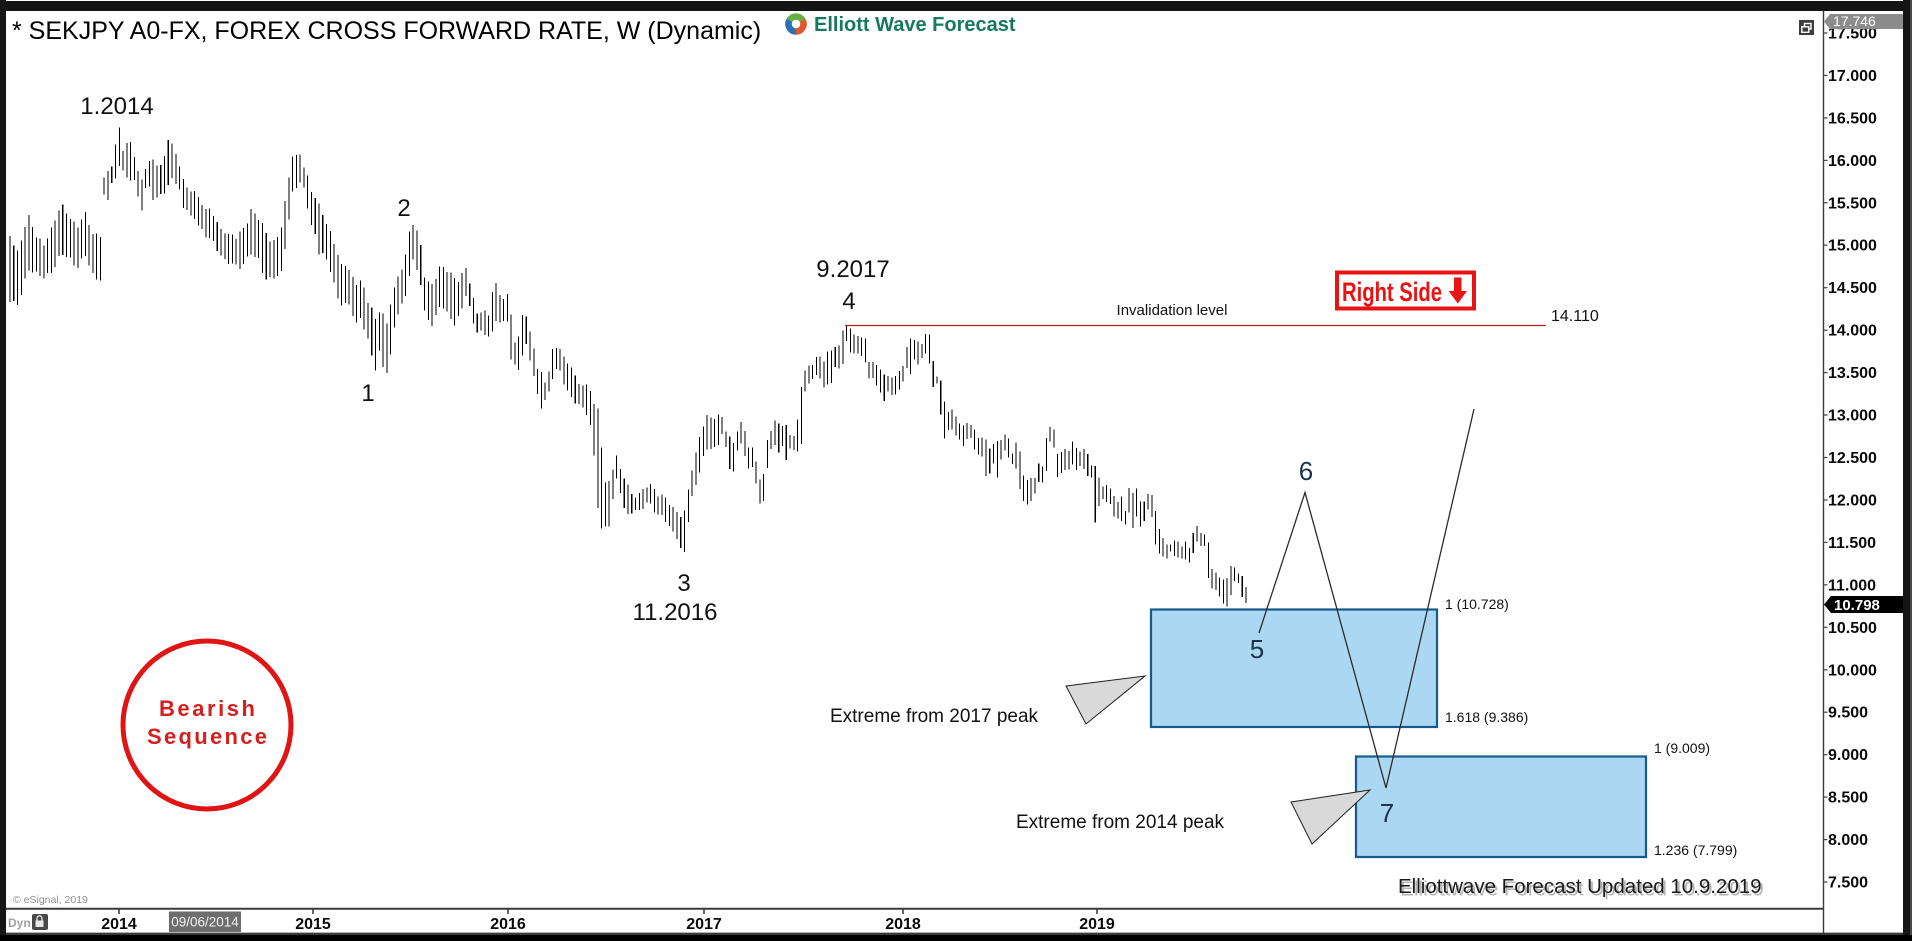  What do you see at coordinates (1852, 501) in the screenshot?
I see `svg-text: 12.000` at bounding box center [1852, 501].